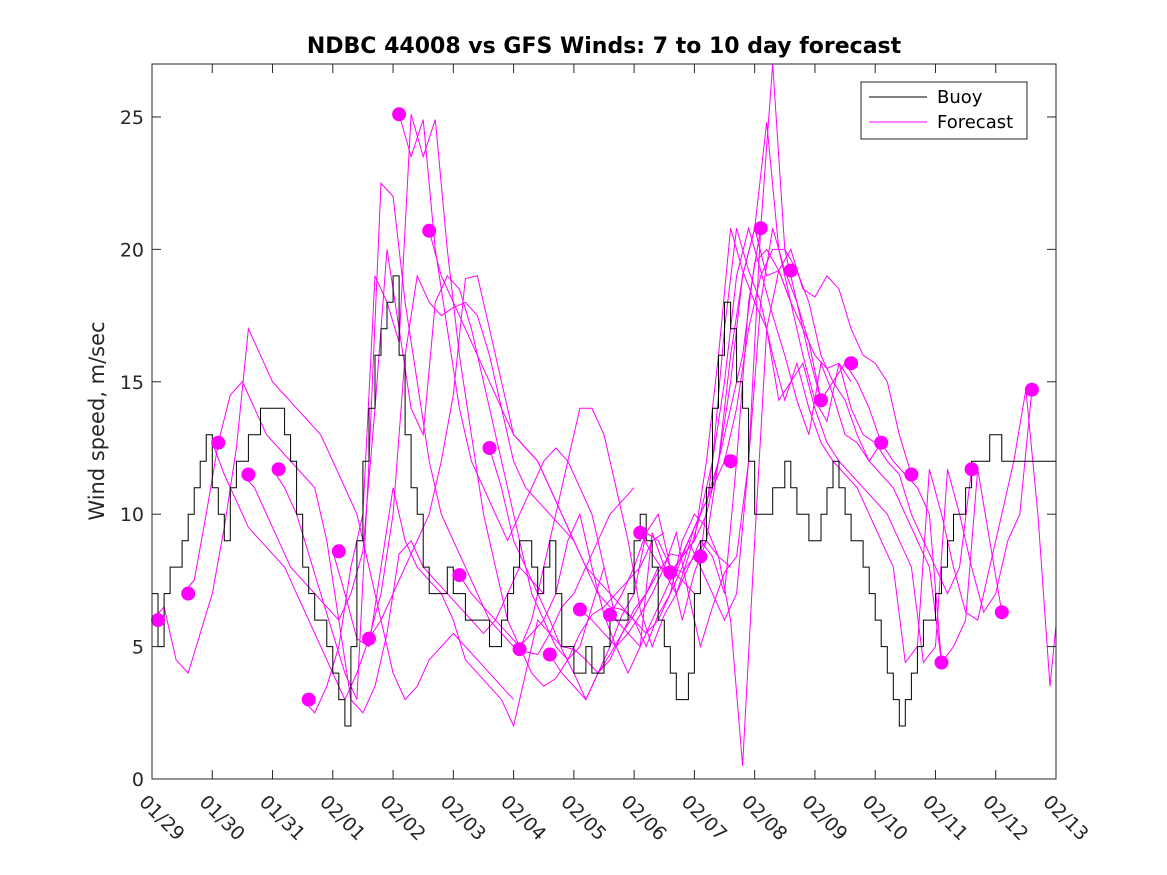 Image resolution: width=1167 pixels, height=875 pixels. Describe the element at coordinates (132, 118) in the screenshot. I see `y-tick-label: 25` at that location.